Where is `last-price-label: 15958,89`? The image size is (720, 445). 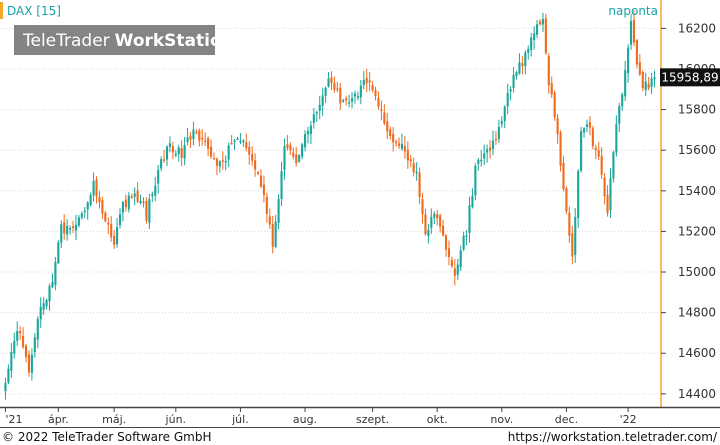
last-price-label: 15958,89 is located at coordinates (689, 77).